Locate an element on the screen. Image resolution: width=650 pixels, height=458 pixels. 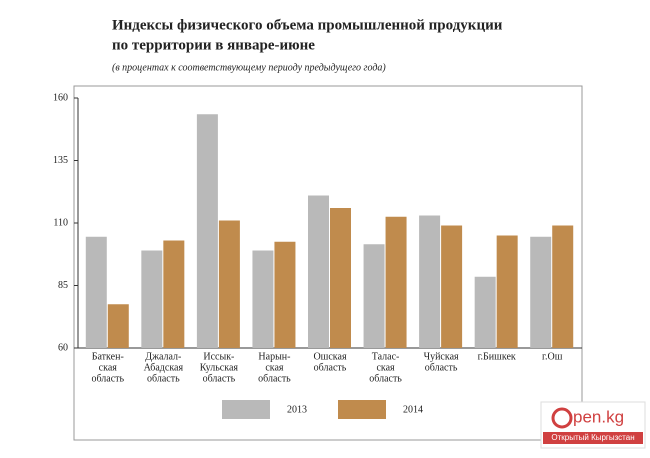
chart-subtitle: по территории в январе-июне is located at coordinates (213, 45).